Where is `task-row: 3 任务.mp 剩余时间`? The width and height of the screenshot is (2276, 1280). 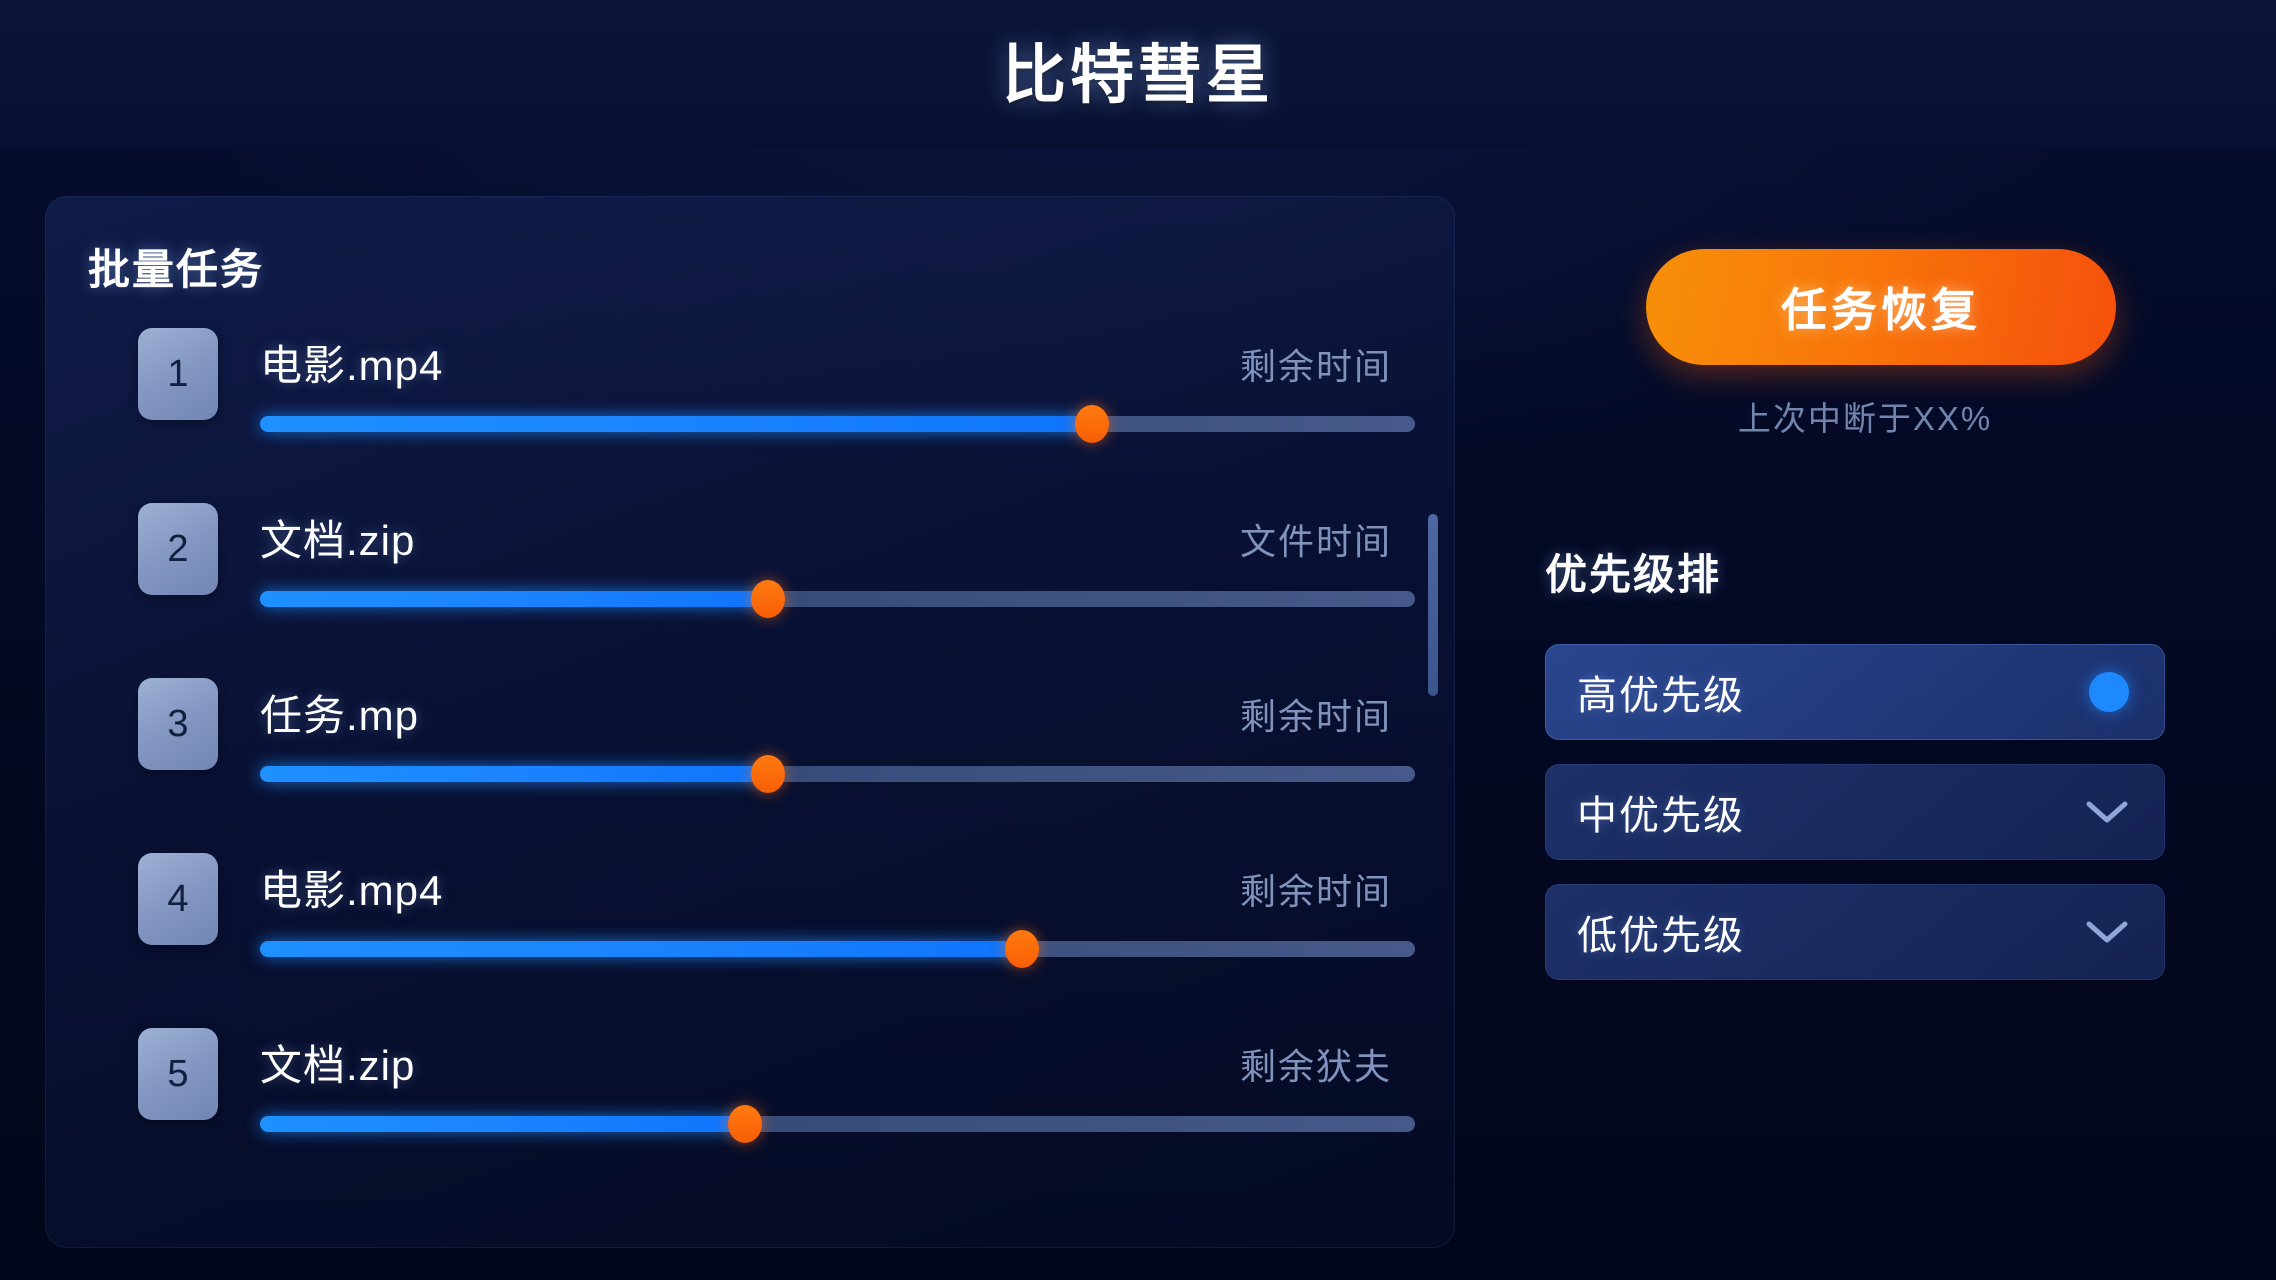
task-row: 3 任务.mp 剩余时间 is located at coordinates (750, 751).